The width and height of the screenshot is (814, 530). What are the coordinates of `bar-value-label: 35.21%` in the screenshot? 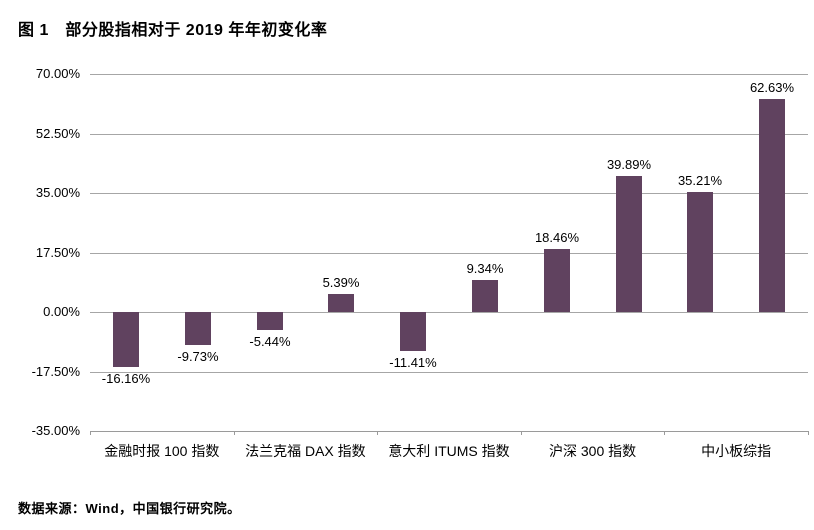 It's located at (700, 180).